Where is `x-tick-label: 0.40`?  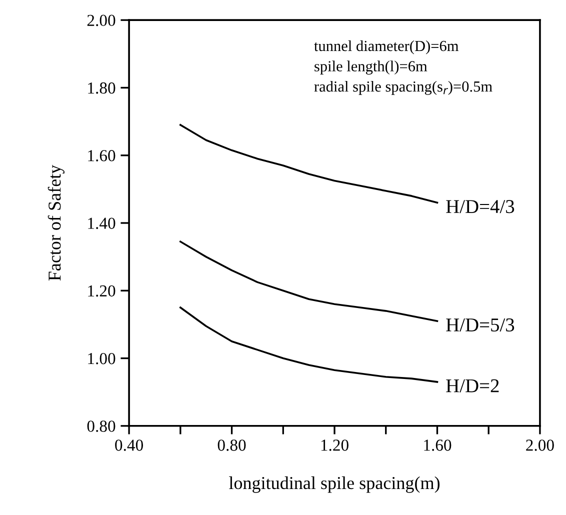
x-tick-label: 0.40 is located at coordinates (129, 445).